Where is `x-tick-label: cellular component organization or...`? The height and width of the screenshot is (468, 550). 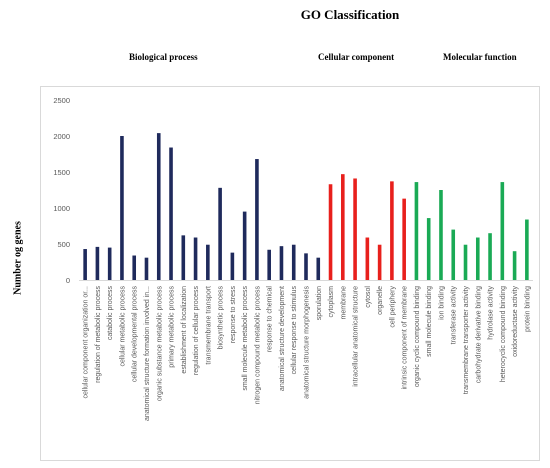
x-tick-label: cellular component organization or... is located at coordinates (86, 342).